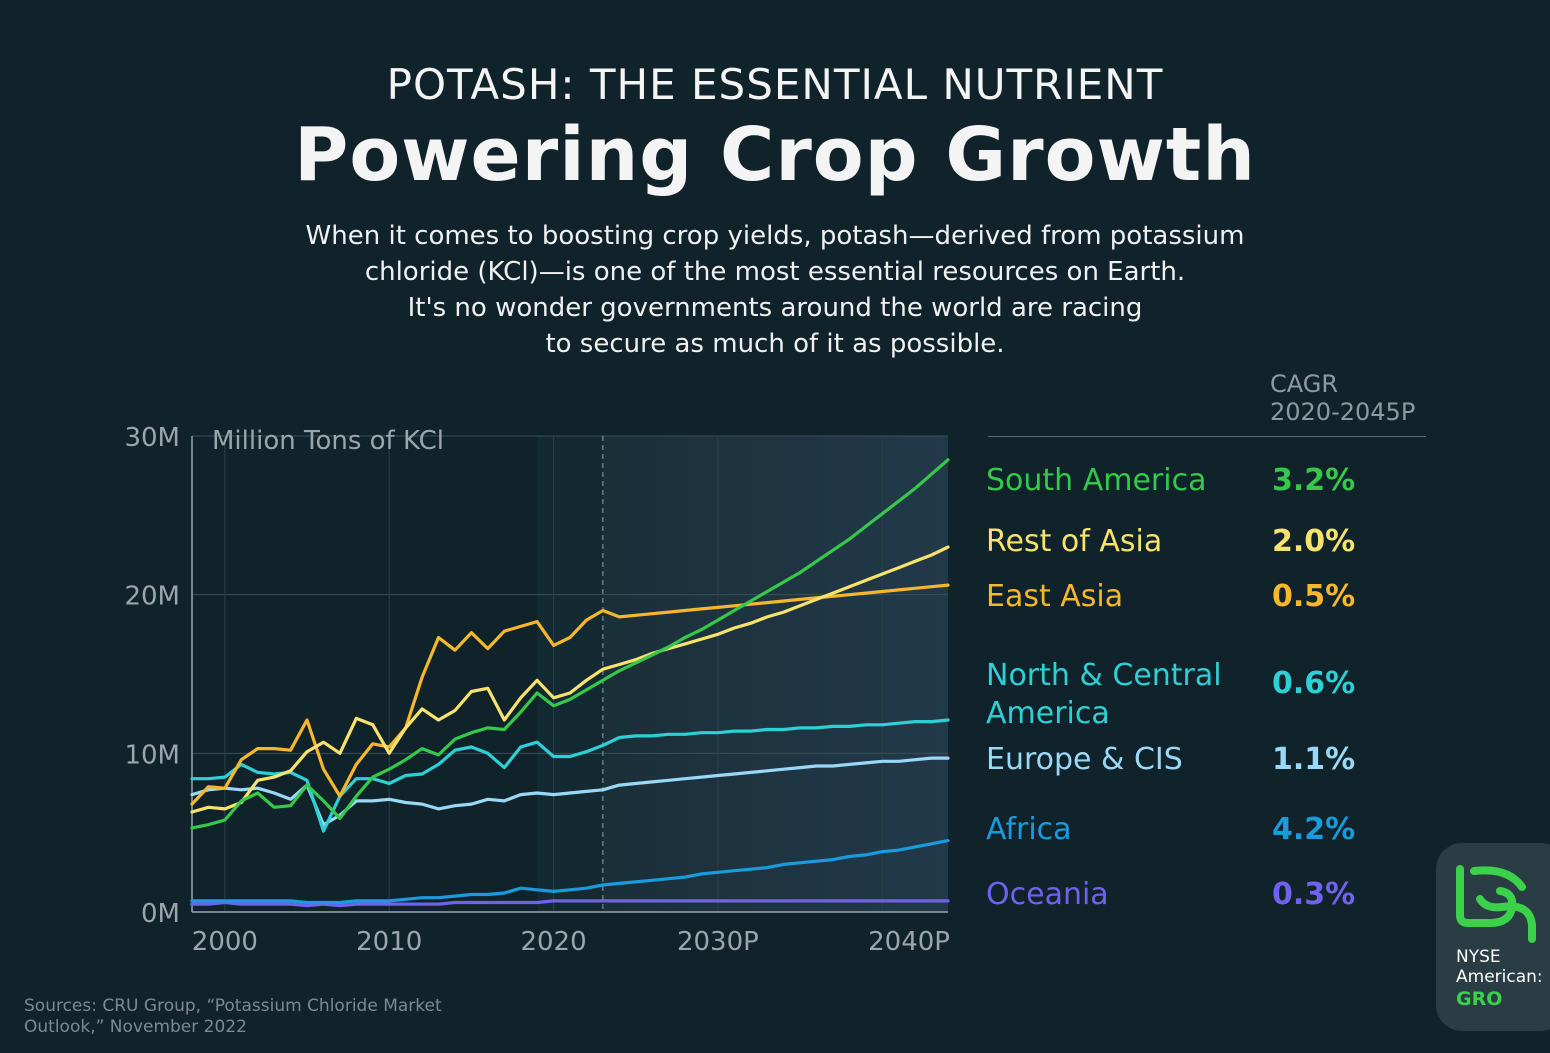 This screenshot has width=1550, height=1053. Describe the element at coordinates (1314, 894) in the screenshot. I see `legend-cagr-oceania: 0.3%` at that location.